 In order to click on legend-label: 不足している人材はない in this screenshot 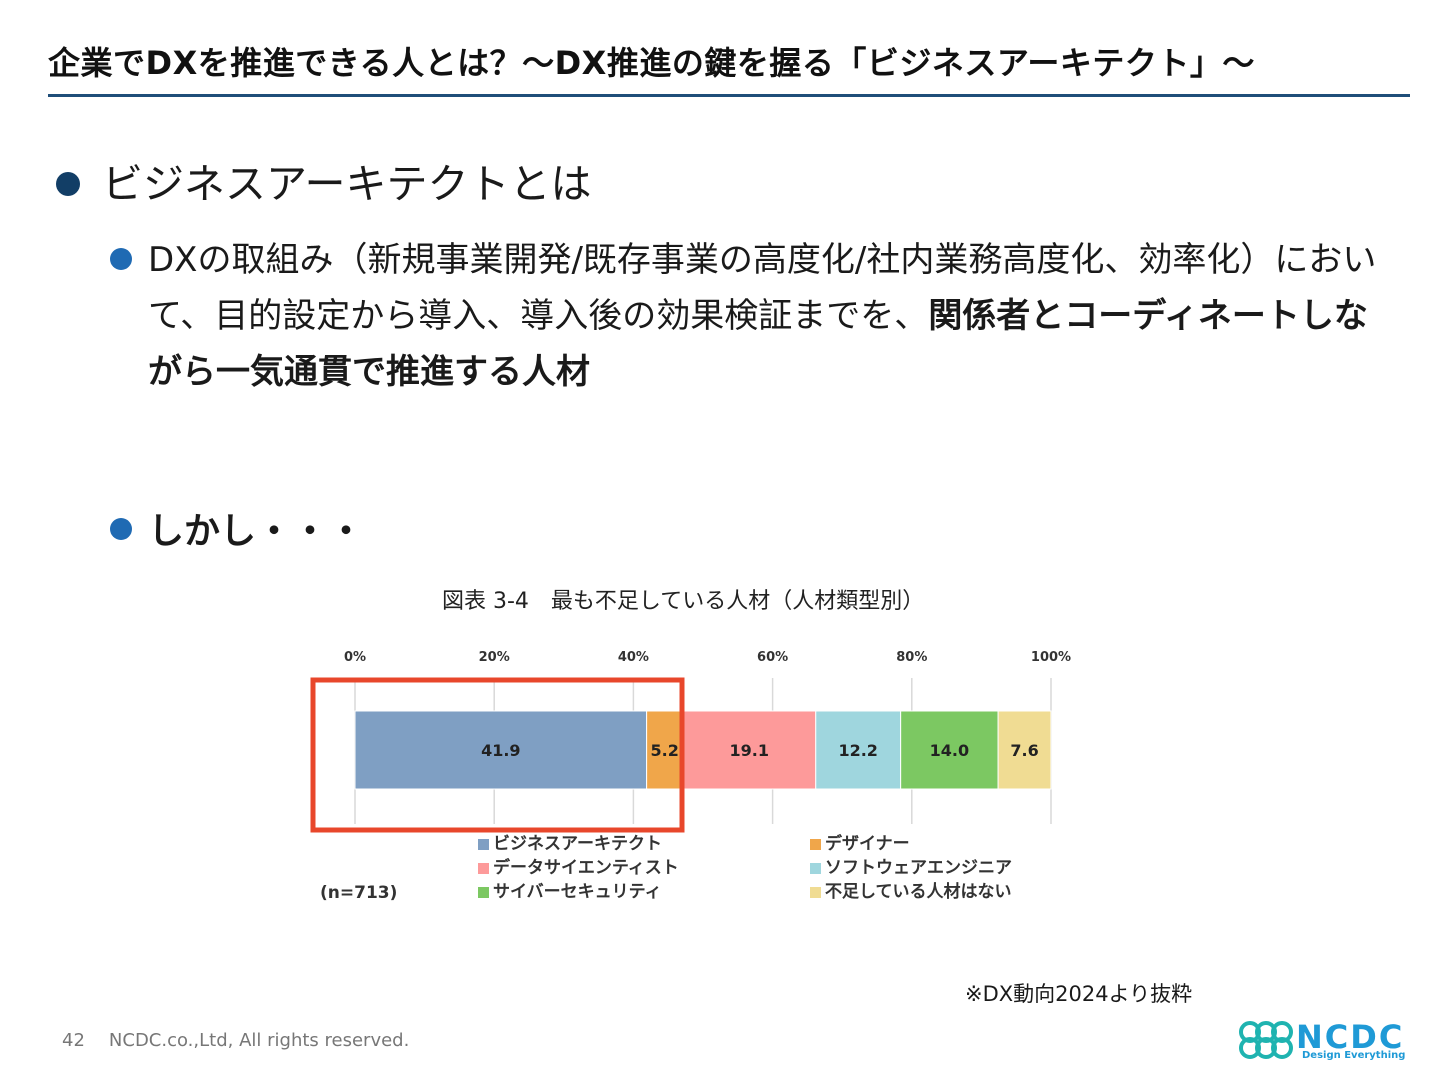, I will do `click(918, 891)`.